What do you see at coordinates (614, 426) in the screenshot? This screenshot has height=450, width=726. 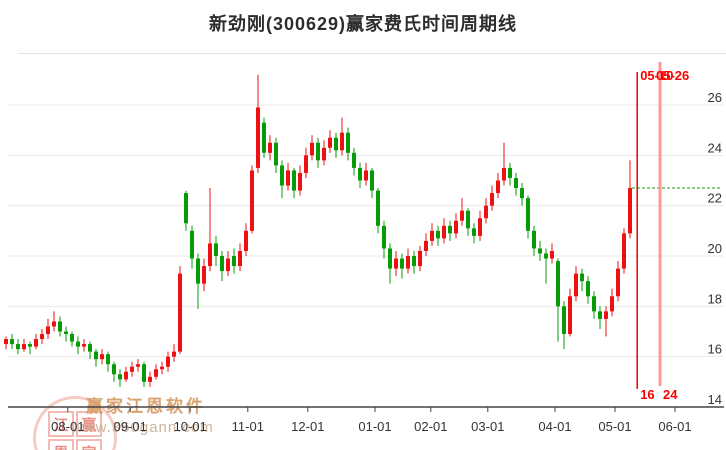 I see `svg-text: 05-01` at bounding box center [614, 426].